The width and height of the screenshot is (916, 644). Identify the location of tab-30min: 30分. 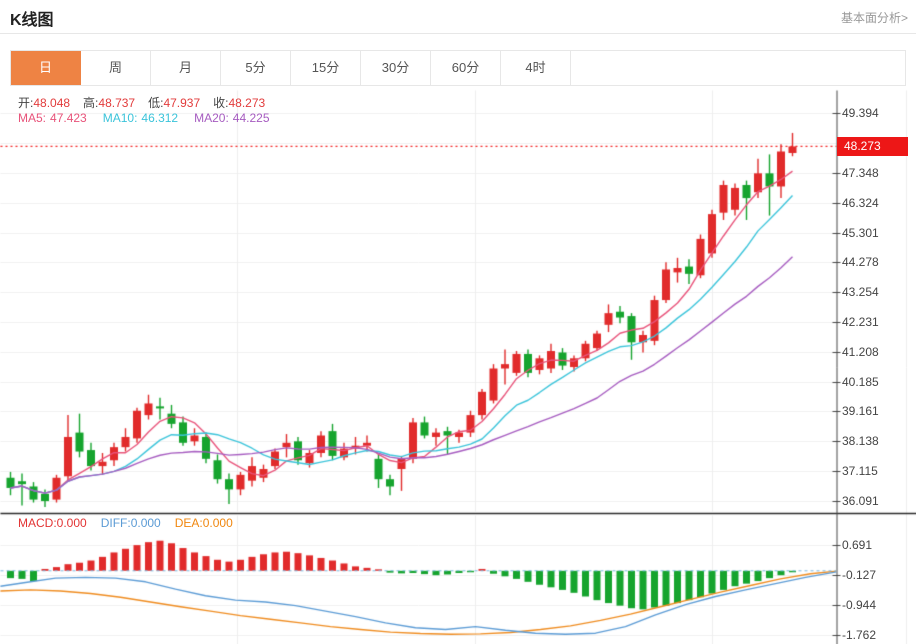
(396, 68).